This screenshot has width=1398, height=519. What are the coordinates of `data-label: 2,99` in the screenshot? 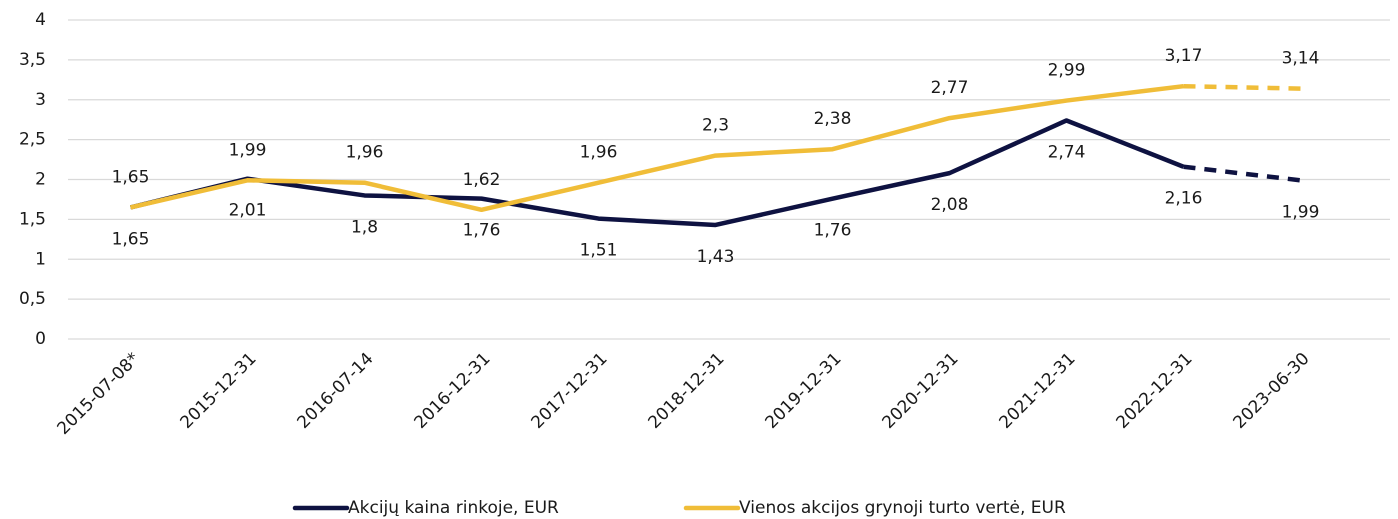 It's located at (1067, 71).